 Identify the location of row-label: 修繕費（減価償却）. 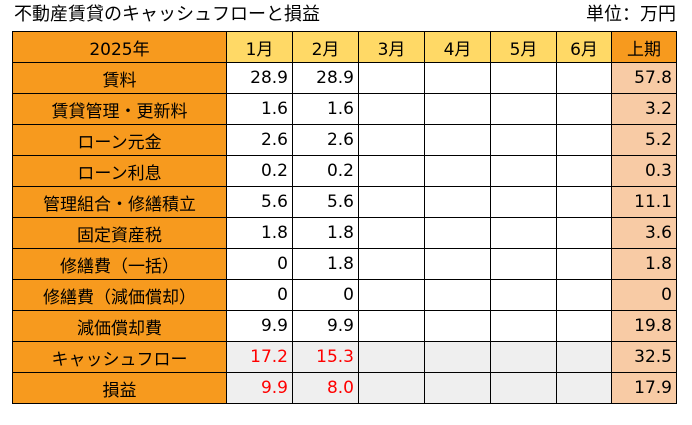
(119, 295).